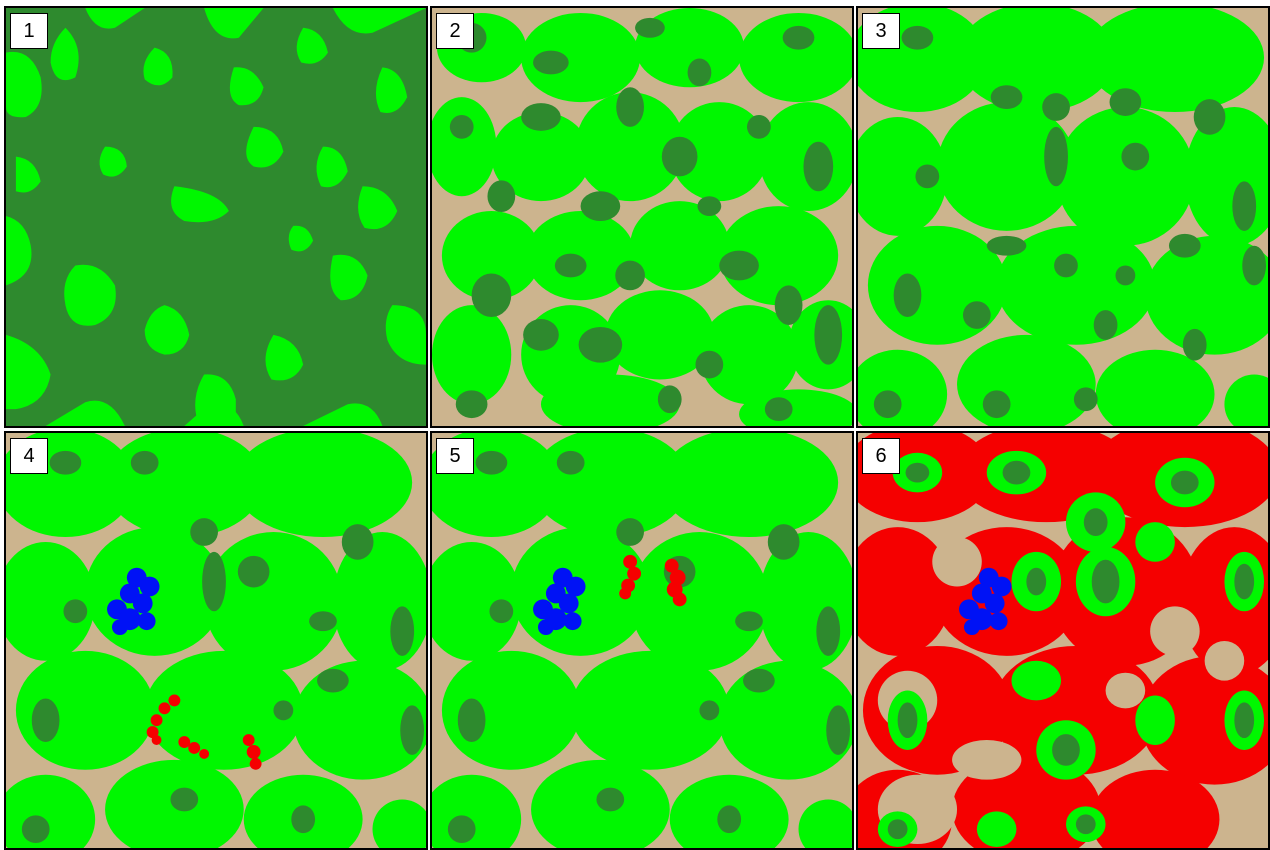 Image resolution: width=1270 pixels, height=850 pixels. What do you see at coordinates (881, 456) in the screenshot?
I see `panel-label: 6` at bounding box center [881, 456].